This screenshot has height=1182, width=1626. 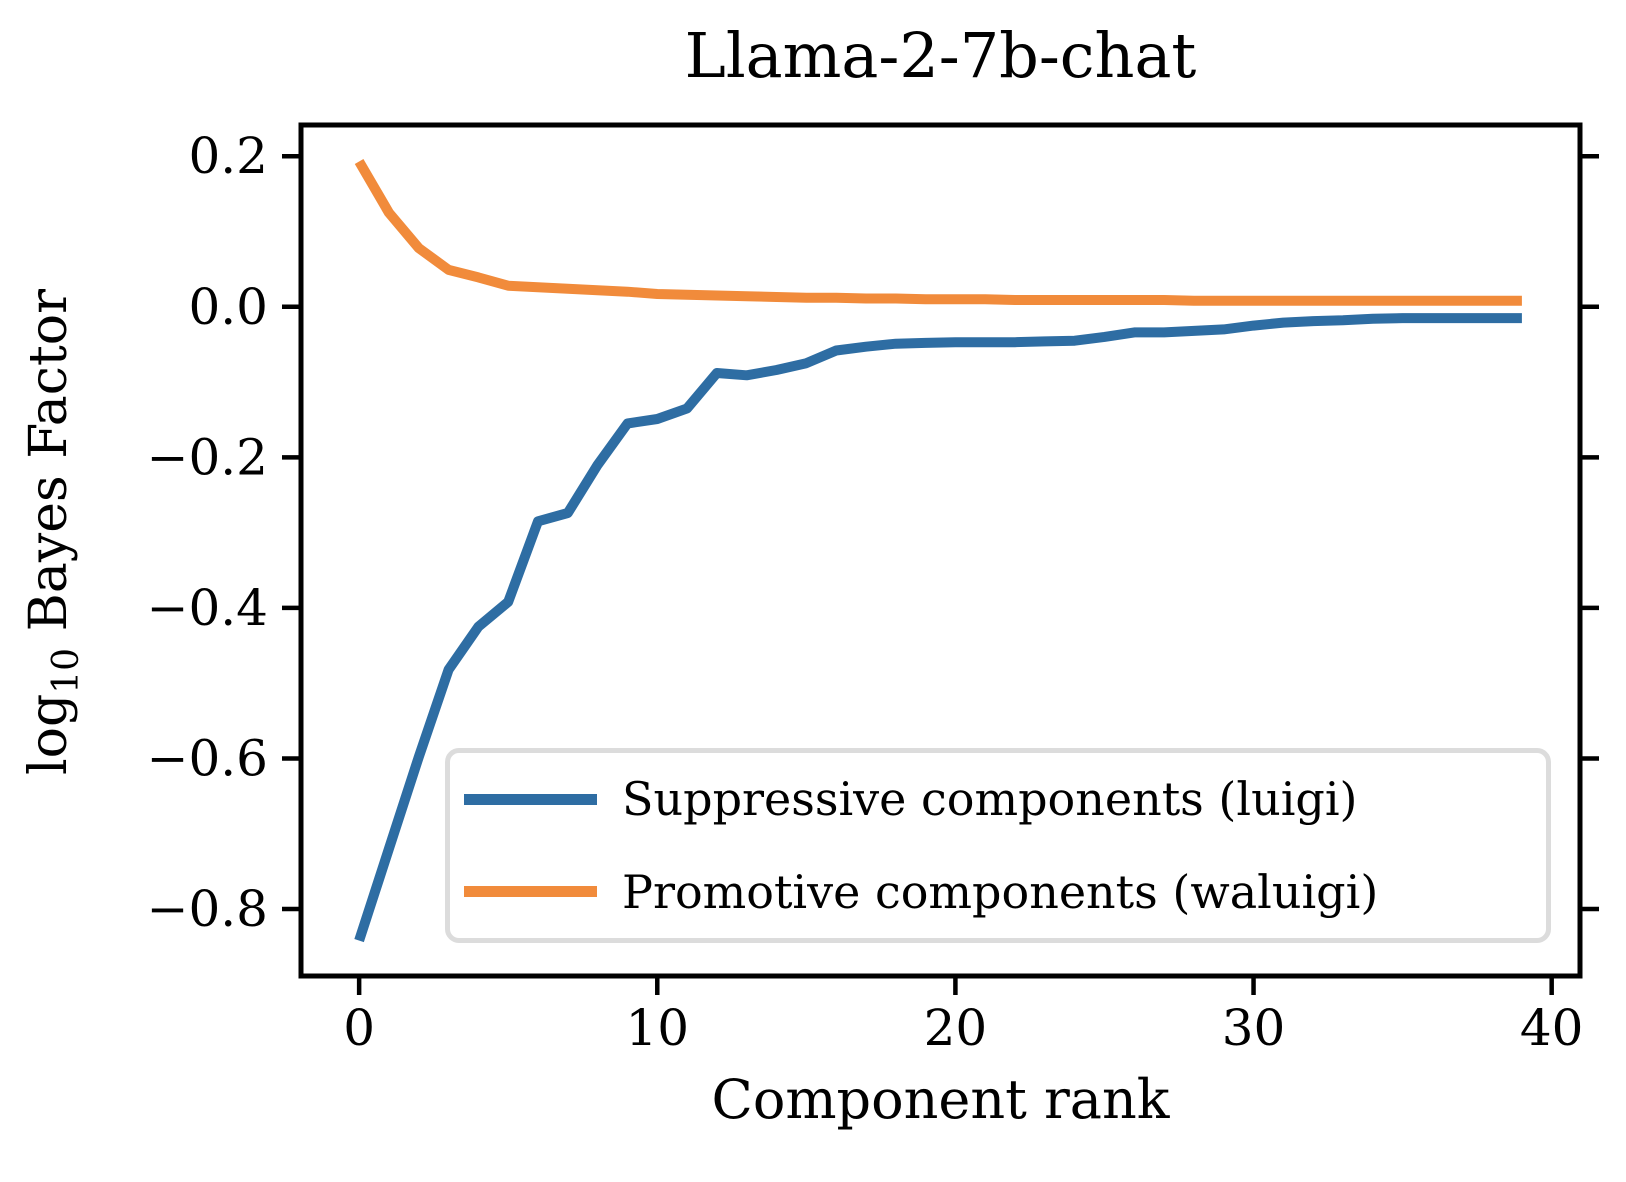 What do you see at coordinates (940, 55) in the screenshot?
I see `chart-title: Llama-2-7b-chat` at bounding box center [940, 55].